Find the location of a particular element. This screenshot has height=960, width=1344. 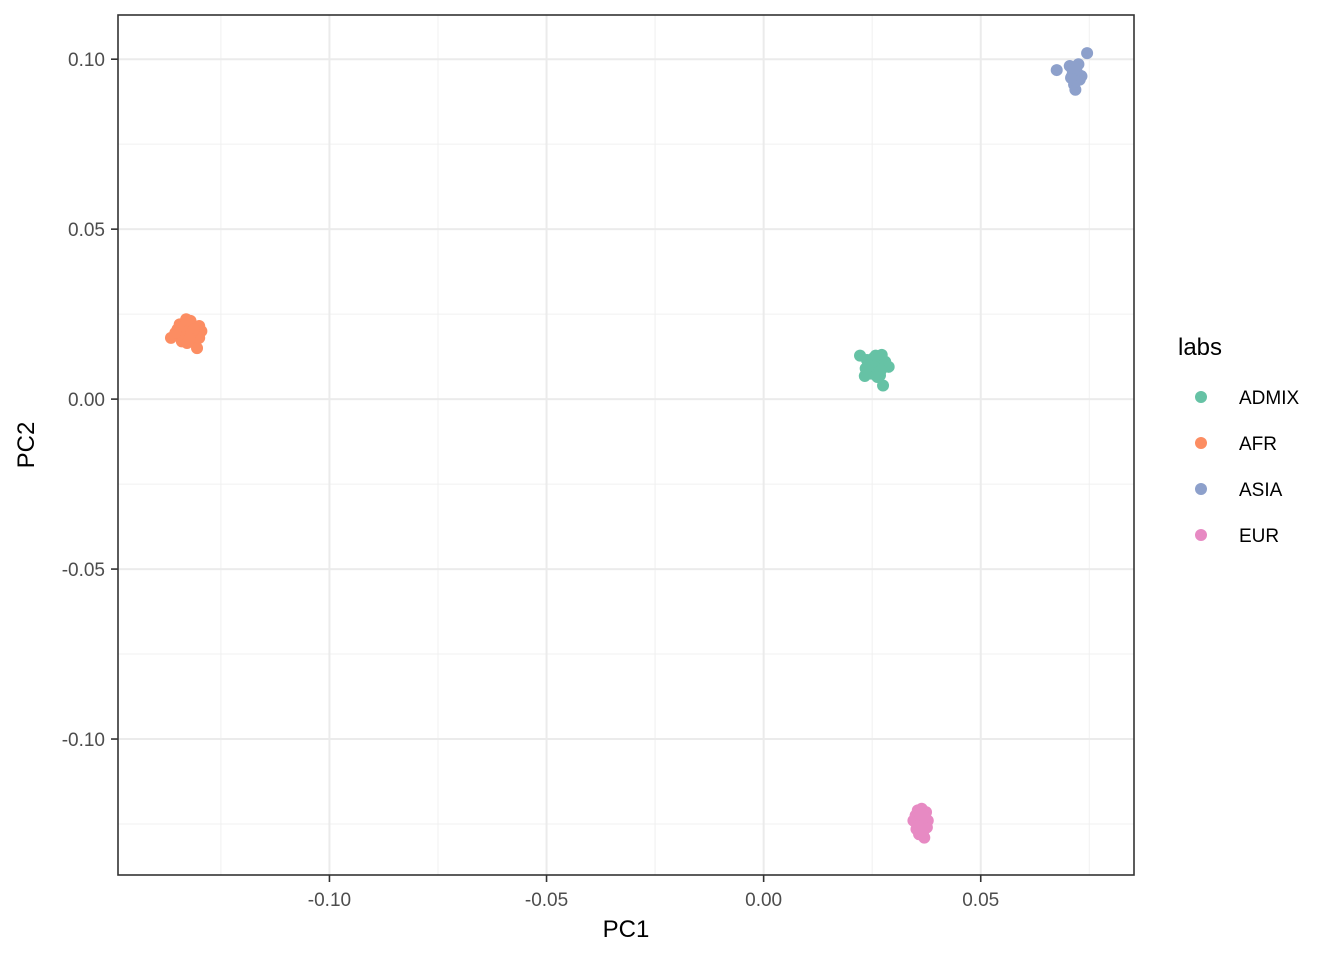

series-eur is located at coordinates (920, 823).